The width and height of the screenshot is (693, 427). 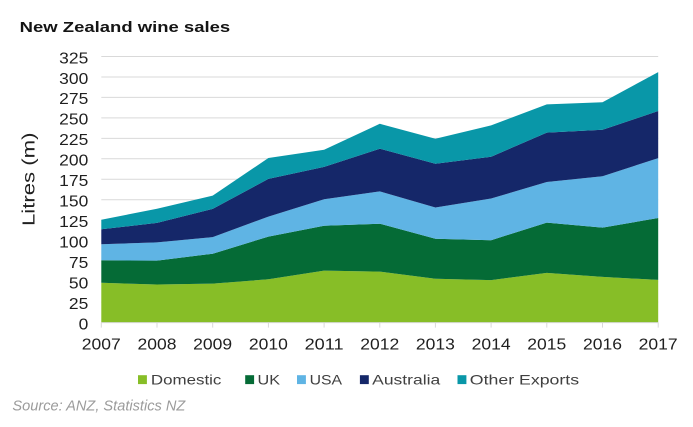 What do you see at coordinates (73, 79) in the screenshot?
I see `svg-text: 300` at bounding box center [73, 79].